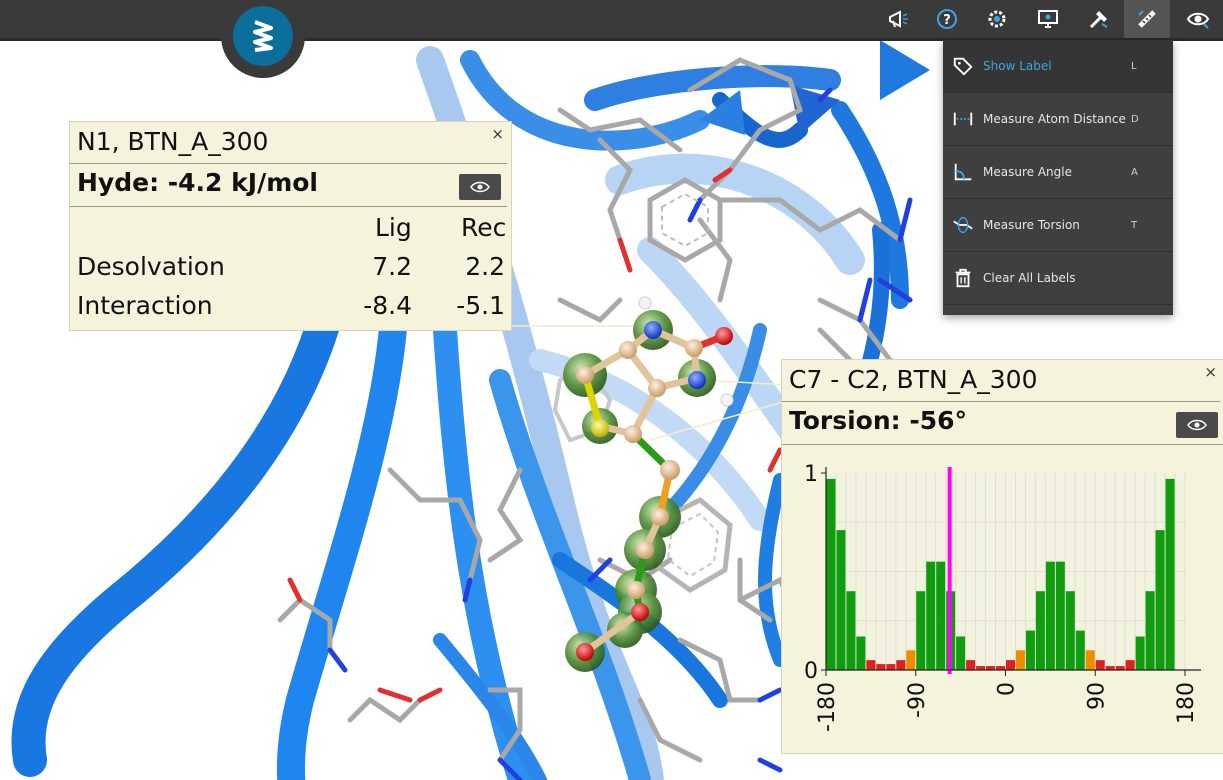  I want to click on row-label: Desolvation, so click(151, 266).